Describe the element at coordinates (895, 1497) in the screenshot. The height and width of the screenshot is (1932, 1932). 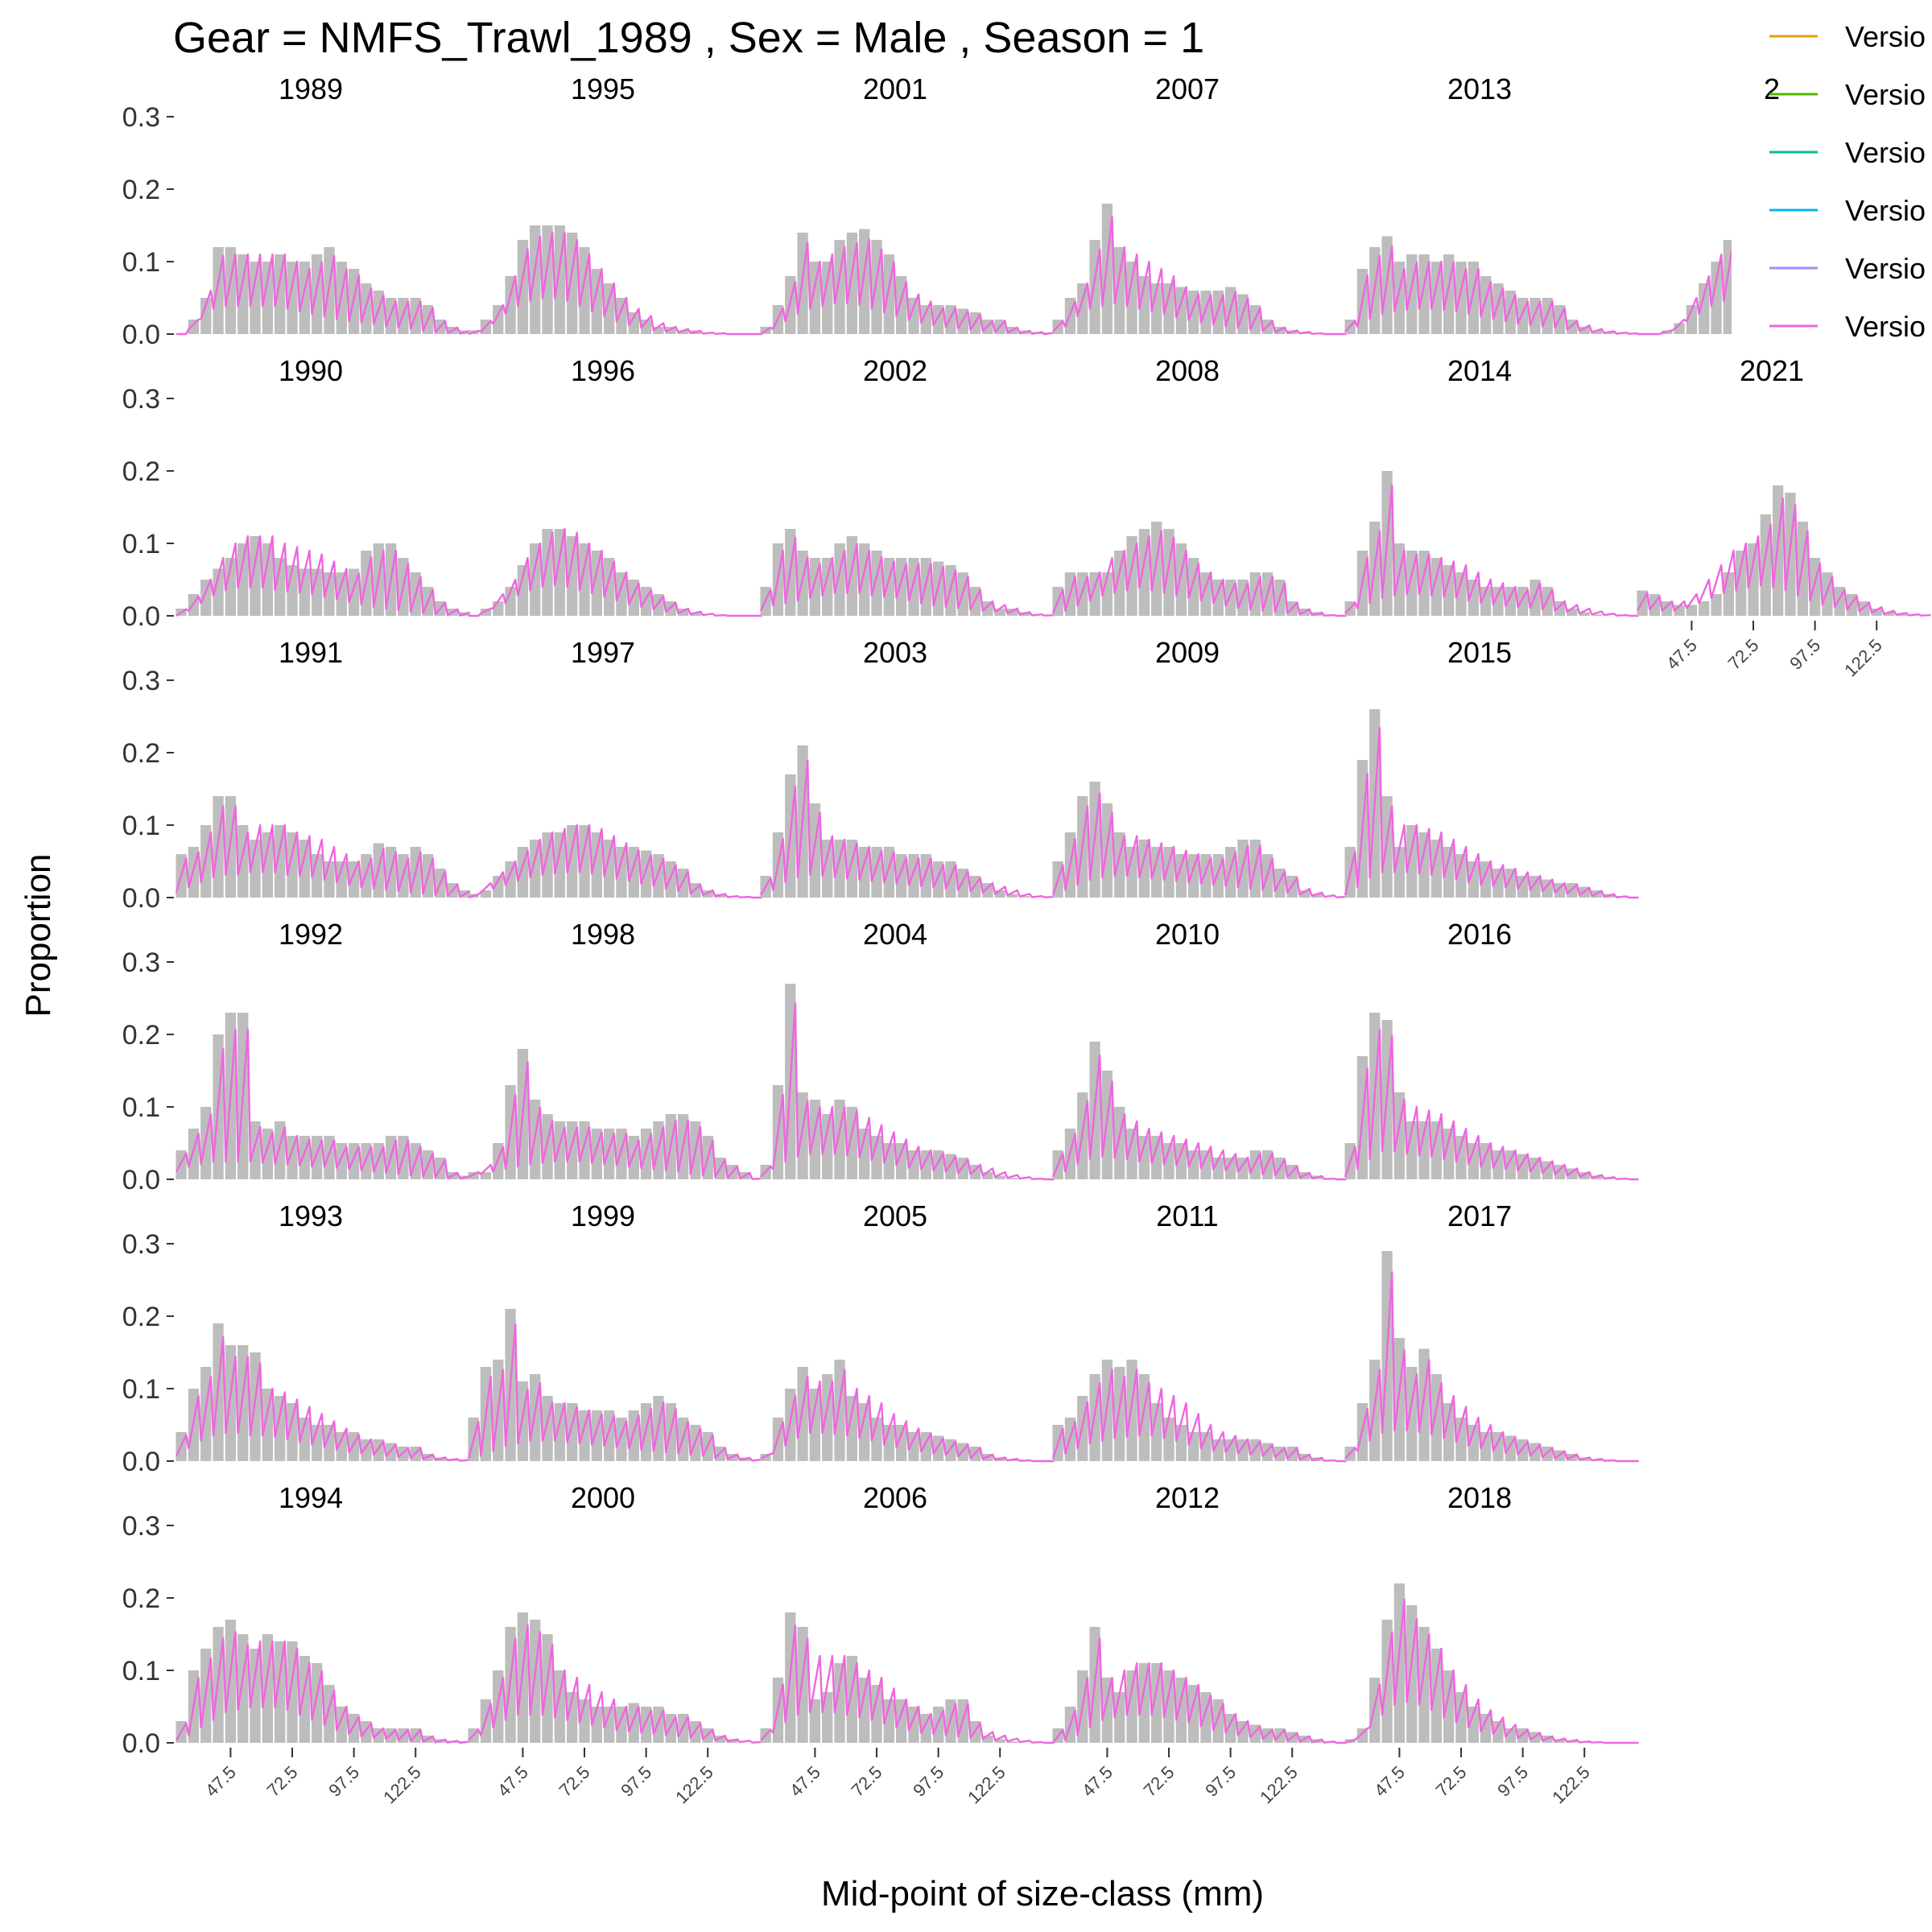
I see `panel-year-label: 2006` at that location.